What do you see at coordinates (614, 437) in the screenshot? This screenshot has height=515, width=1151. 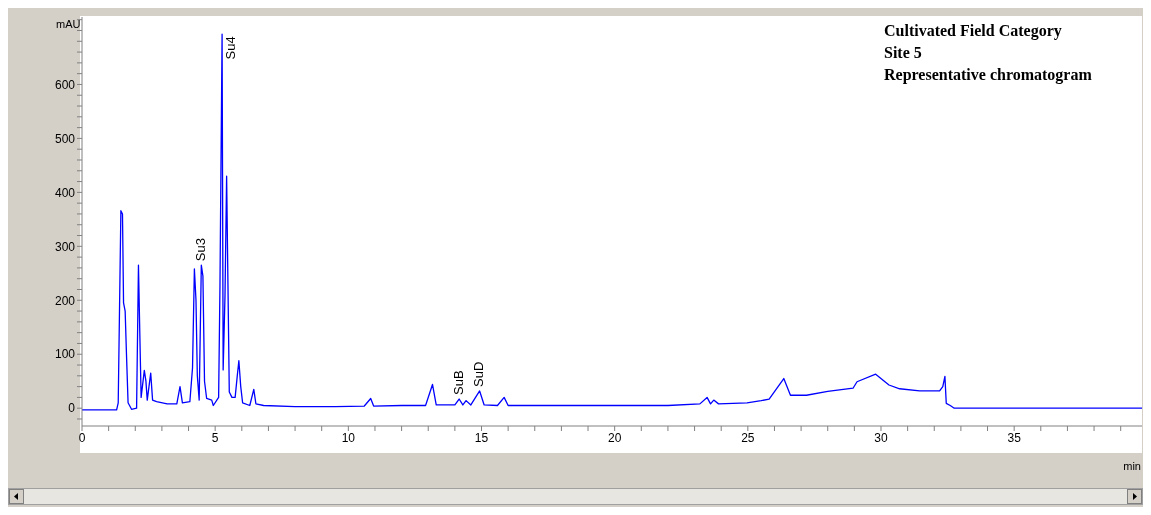 I see `x-tick-label: 20` at bounding box center [614, 437].